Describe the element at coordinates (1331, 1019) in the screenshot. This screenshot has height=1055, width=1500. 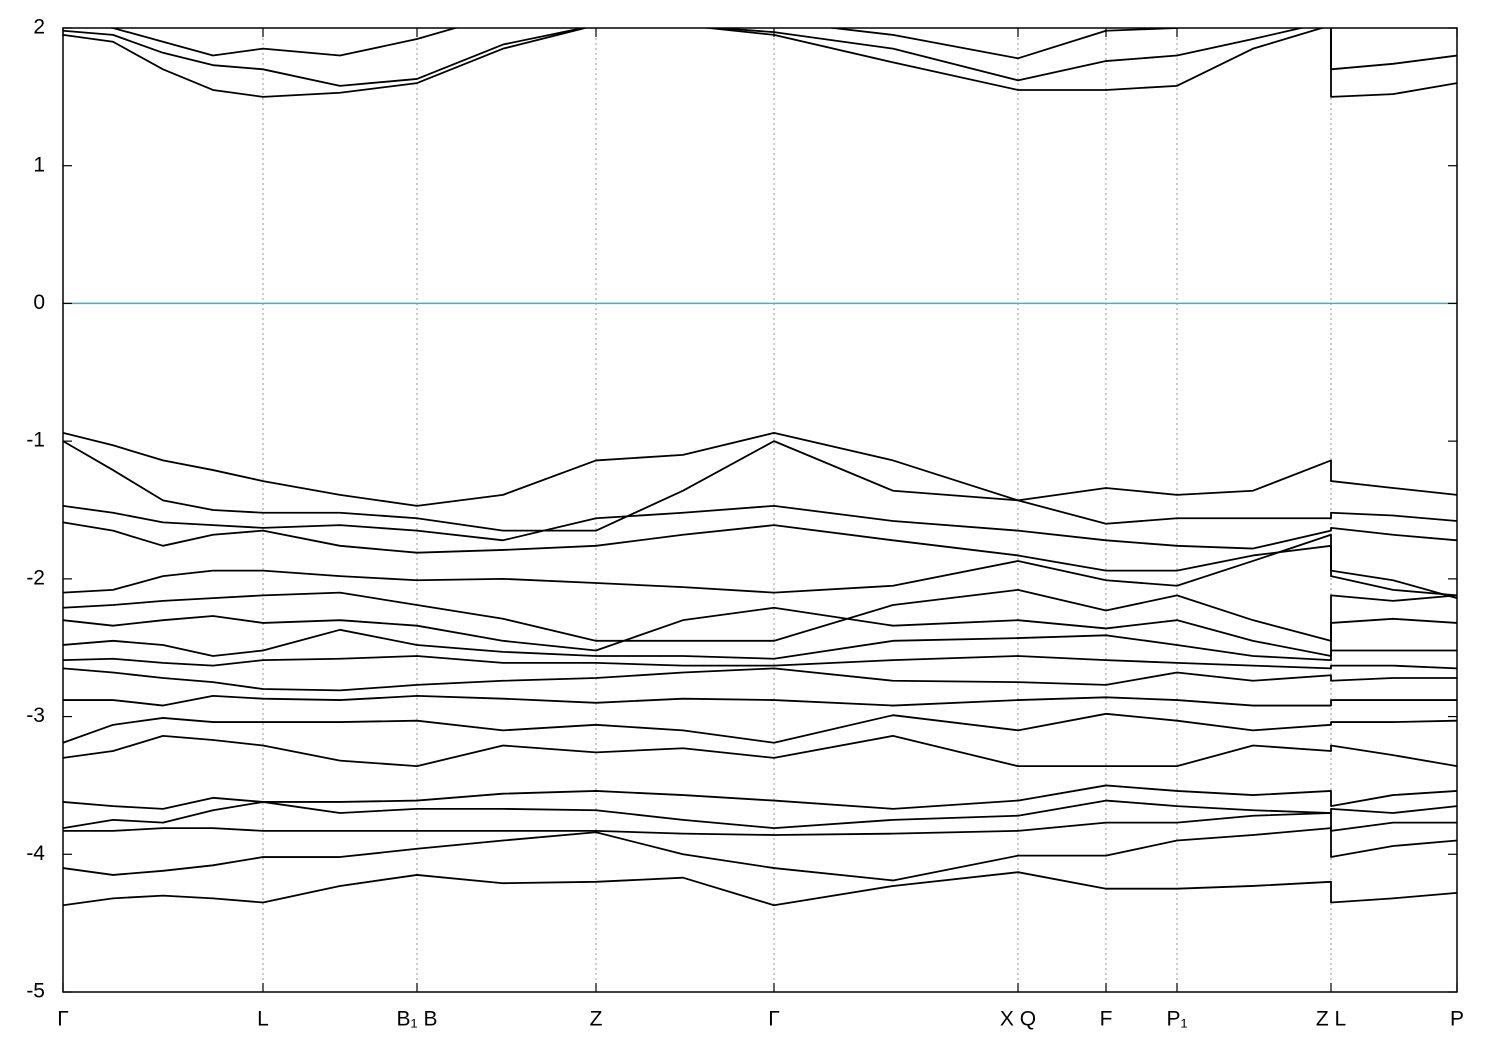
I see `x-tick-label: Z L` at that location.